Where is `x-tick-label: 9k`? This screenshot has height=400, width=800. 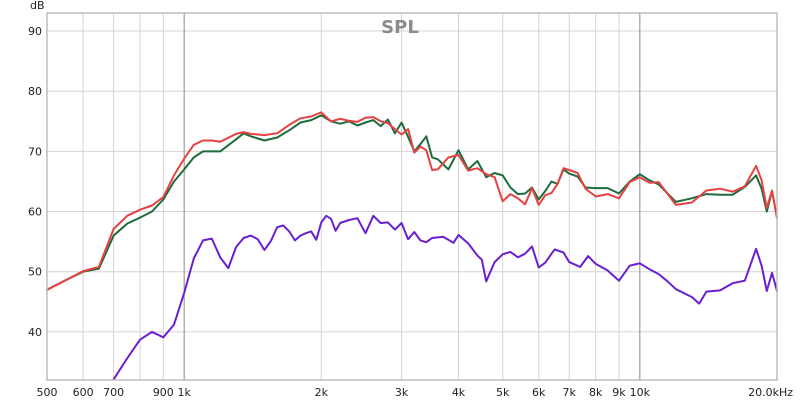 x-tick-label: 9k is located at coordinates (619, 392).